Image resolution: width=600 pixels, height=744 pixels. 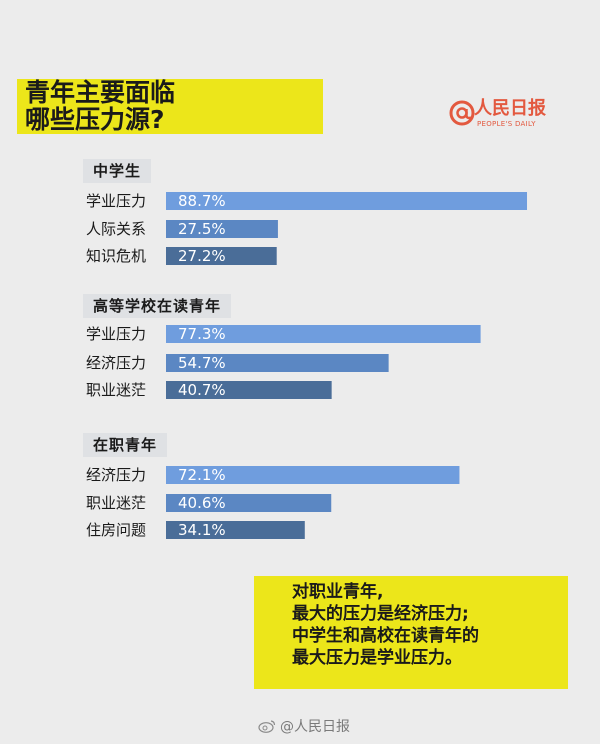 What do you see at coordinates (202, 363) in the screenshot?
I see `data-label: 54.7%` at bounding box center [202, 363].